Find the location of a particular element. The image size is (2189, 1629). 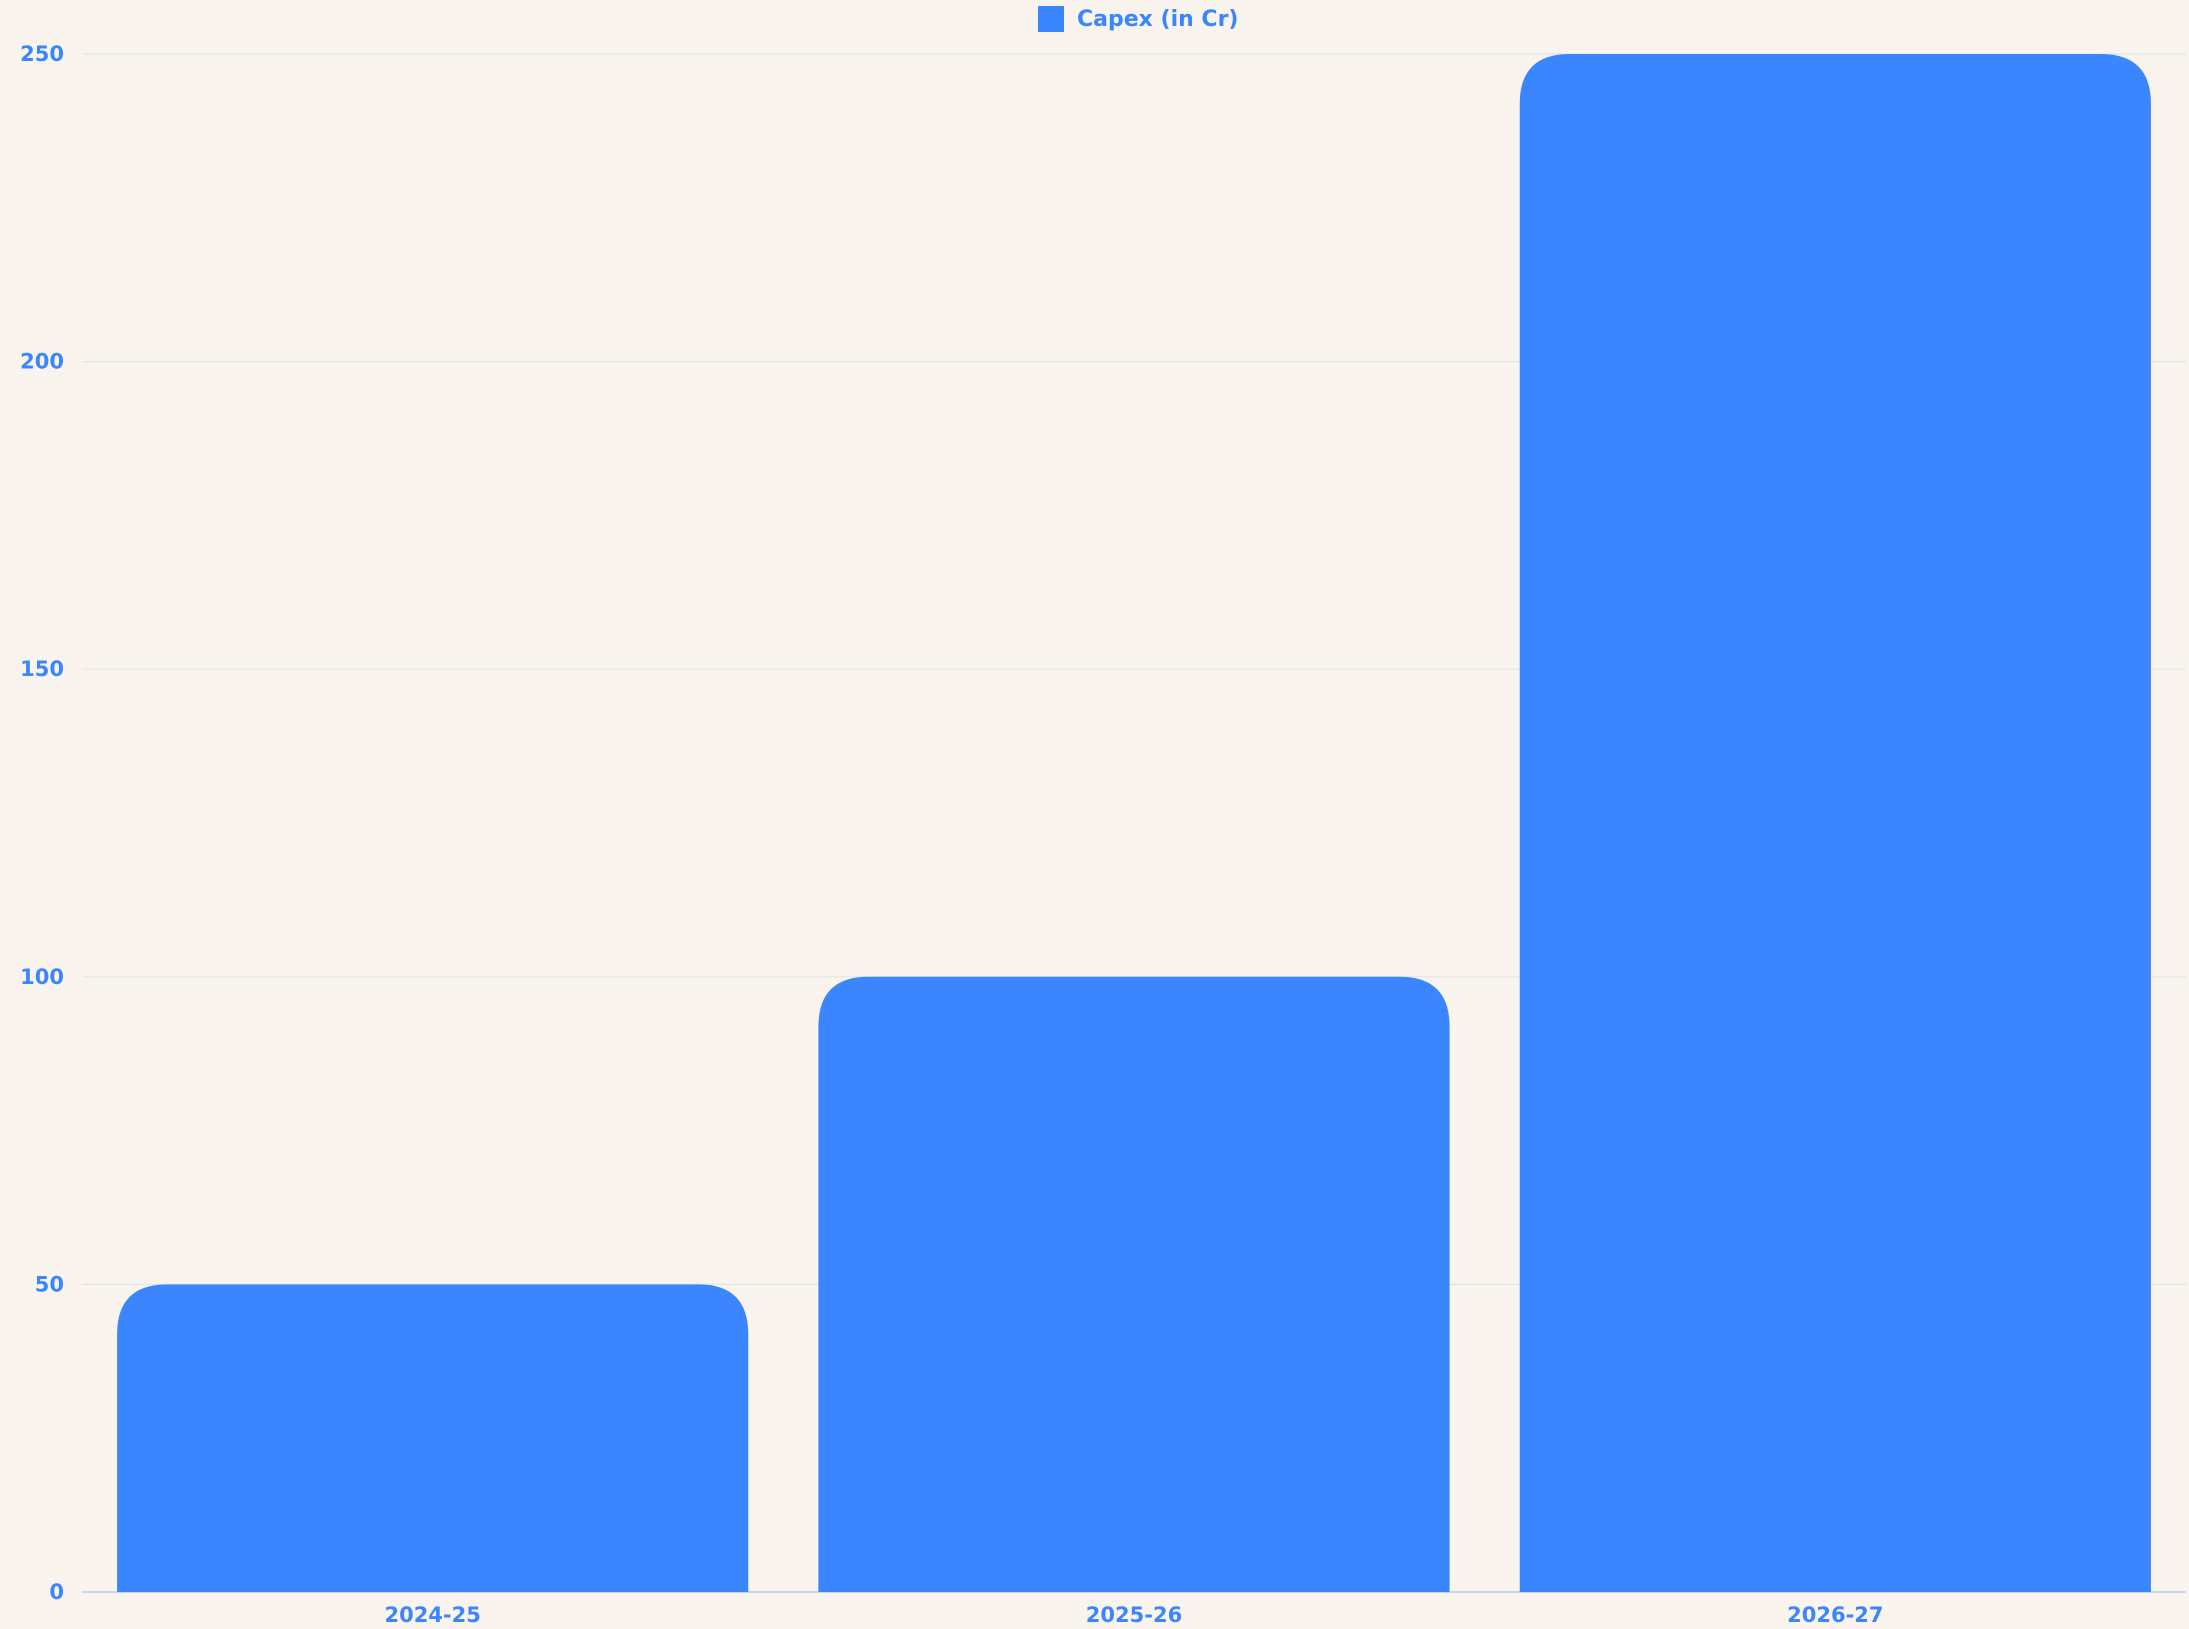

y-tick-label: 200 is located at coordinates (42, 362).